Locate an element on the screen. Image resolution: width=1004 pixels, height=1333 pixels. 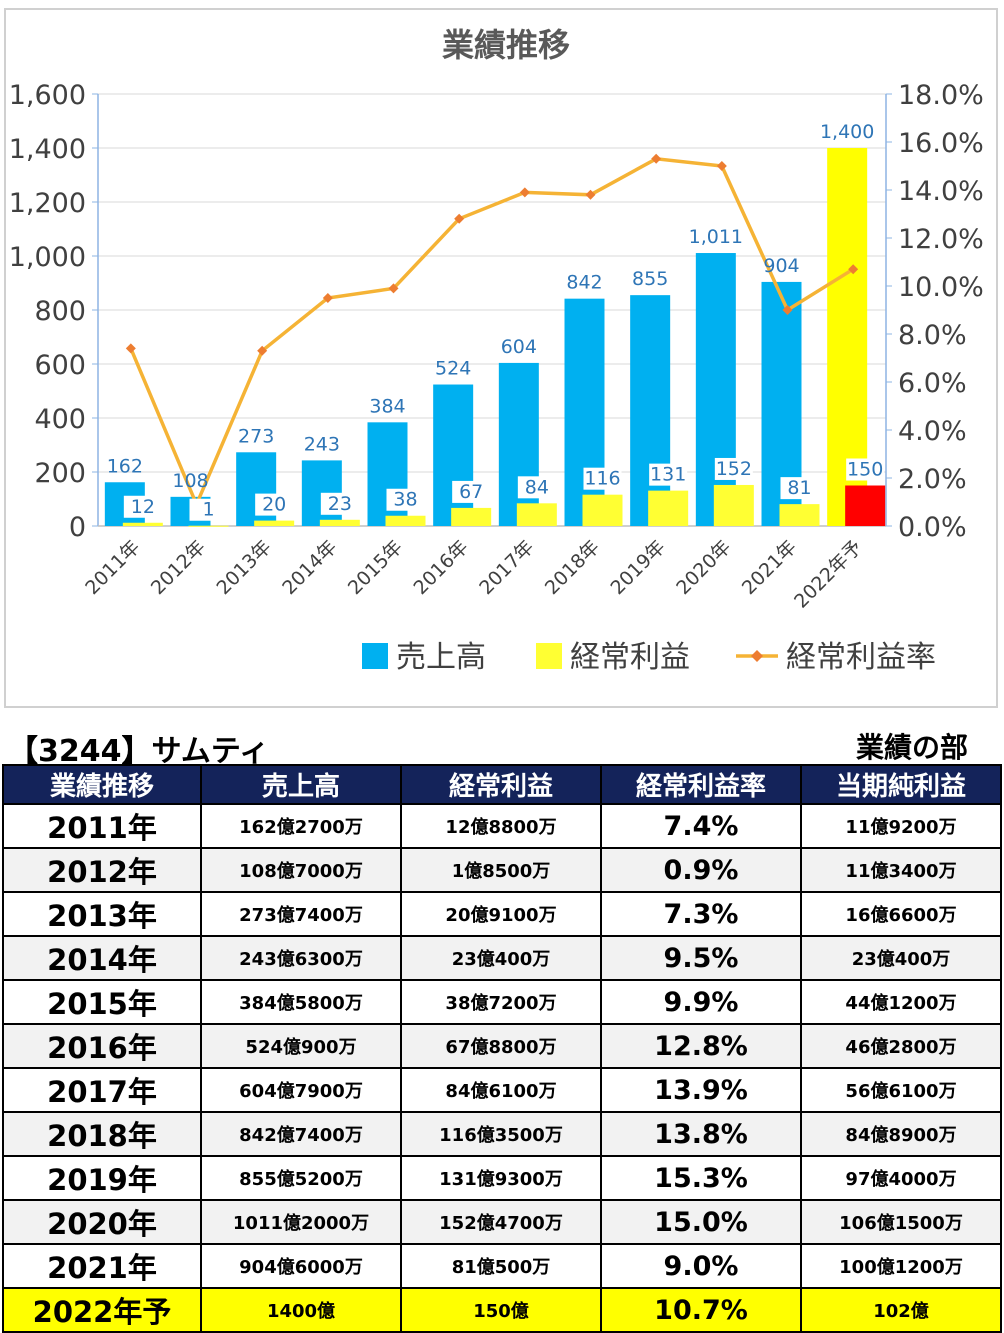
cell-sales: 384億5800万 is located at coordinates (301, 1002).